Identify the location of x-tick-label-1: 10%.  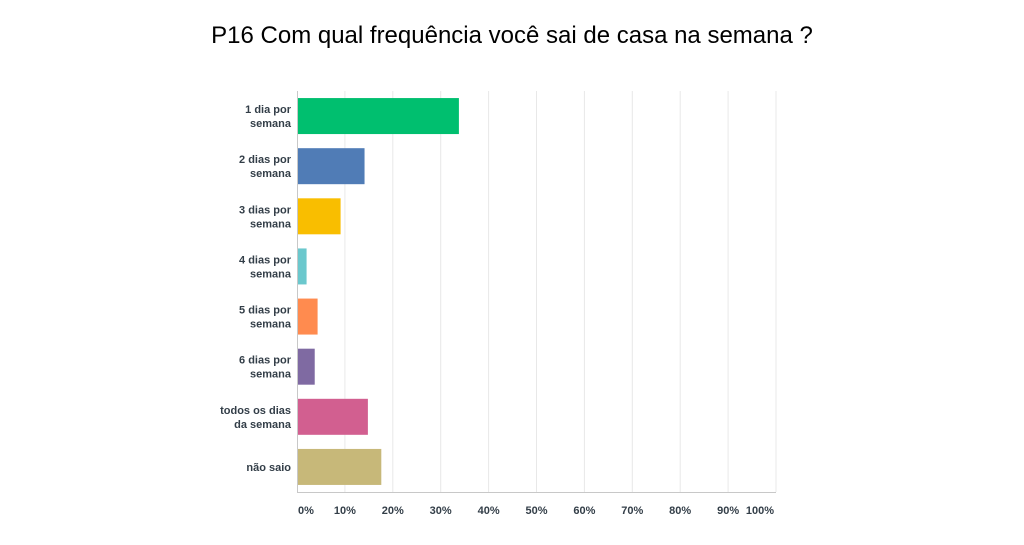
(345, 511).